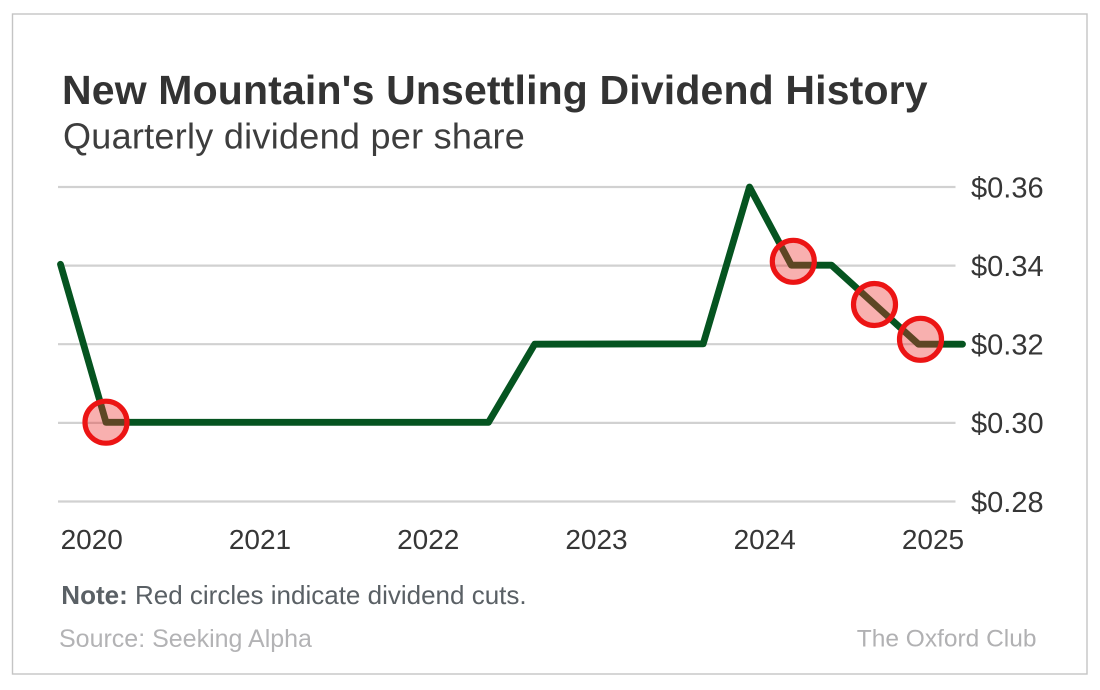 The image size is (1100, 690). What do you see at coordinates (428, 539) in the screenshot?
I see `svg-text: 2022` at bounding box center [428, 539].